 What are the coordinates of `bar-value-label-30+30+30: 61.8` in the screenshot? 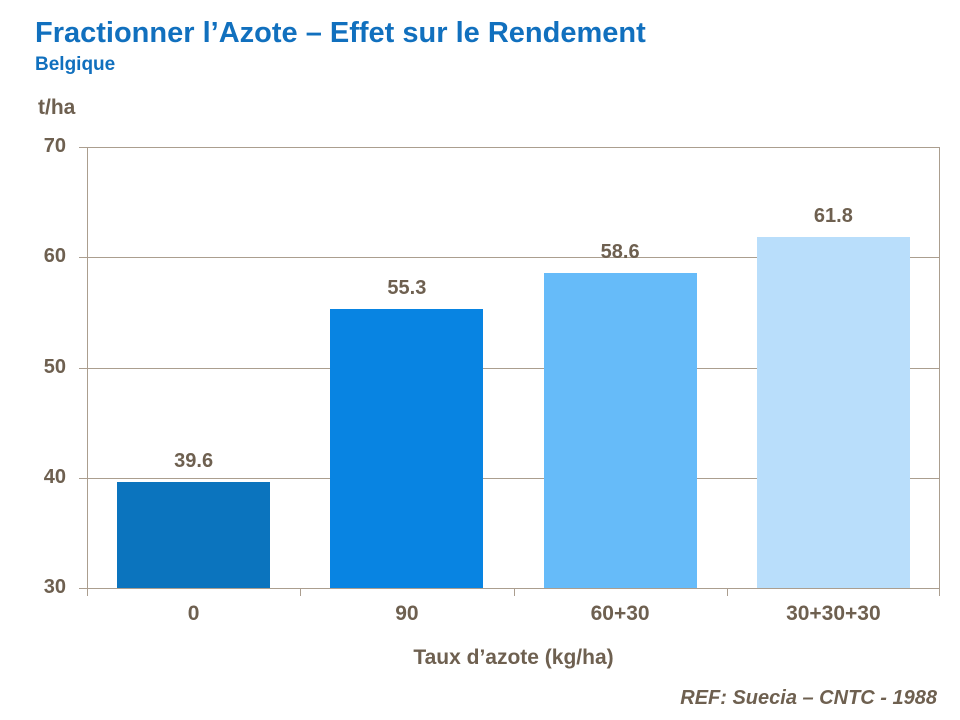 It's located at (833, 216).